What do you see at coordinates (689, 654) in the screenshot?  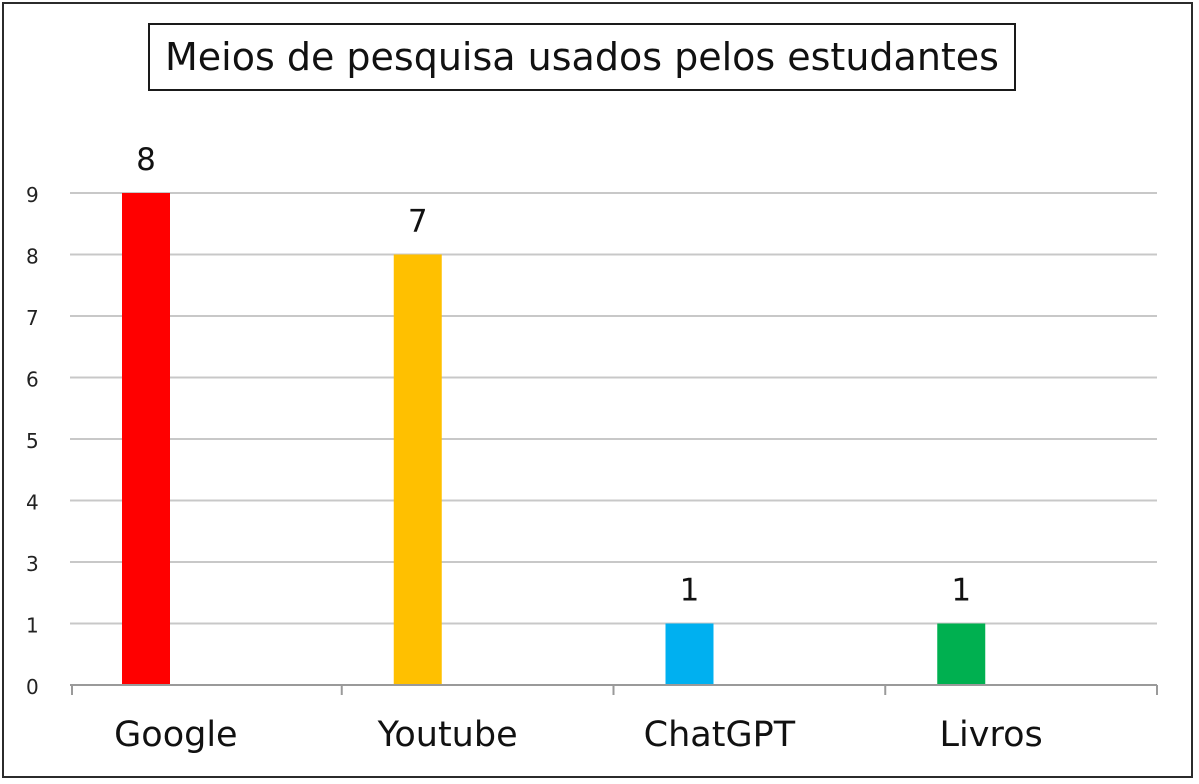 I see `bar-chatgpt` at bounding box center [689, 654].